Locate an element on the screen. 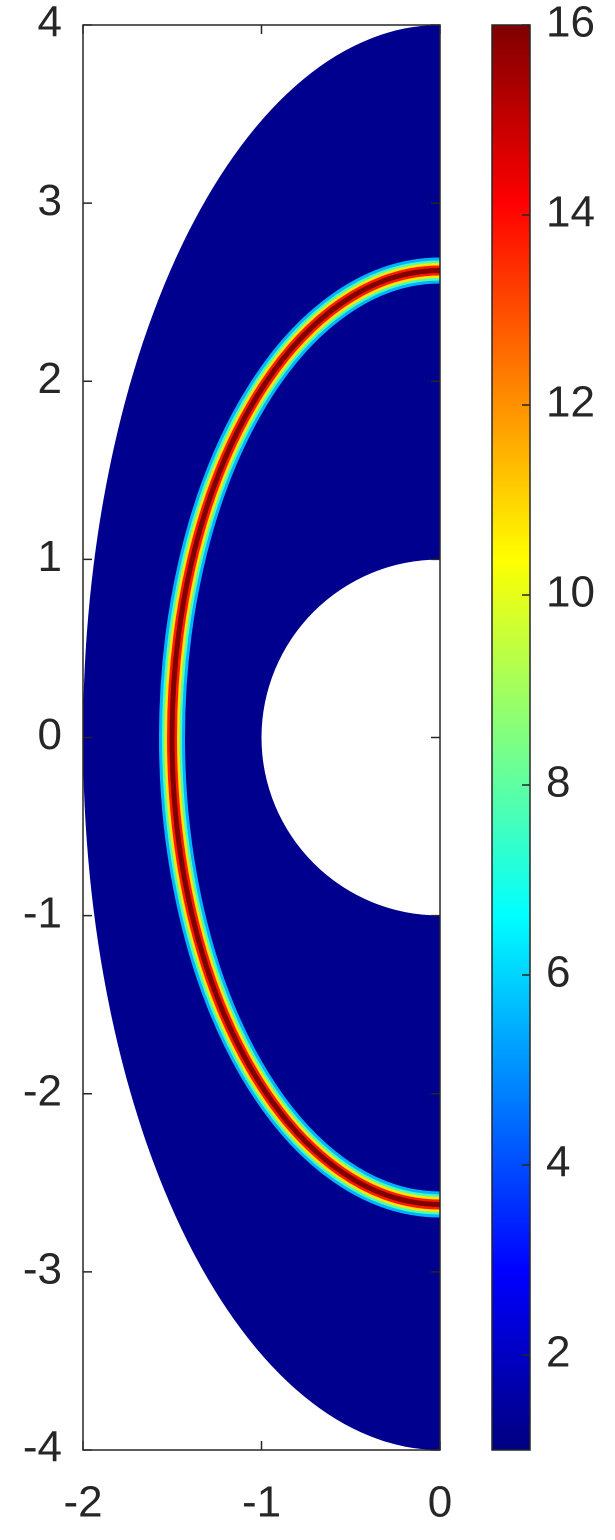 The image size is (615, 1540). colorbar-tick-label: 2 is located at coordinates (558, 1352).